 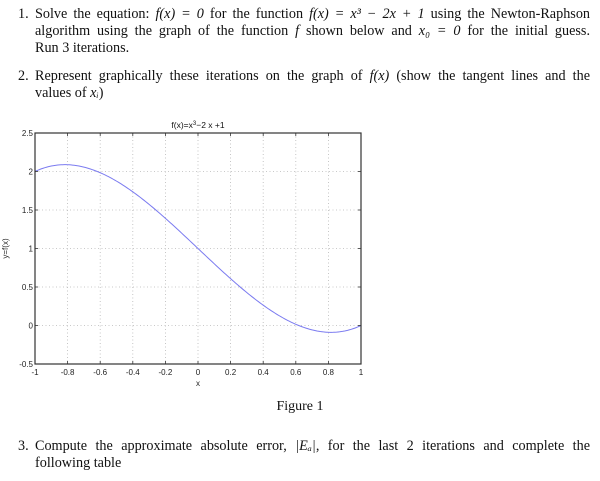 What do you see at coordinates (312, 48) in the screenshot?
I see `text-line: Run 3 iterations.` at bounding box center [312, 48].